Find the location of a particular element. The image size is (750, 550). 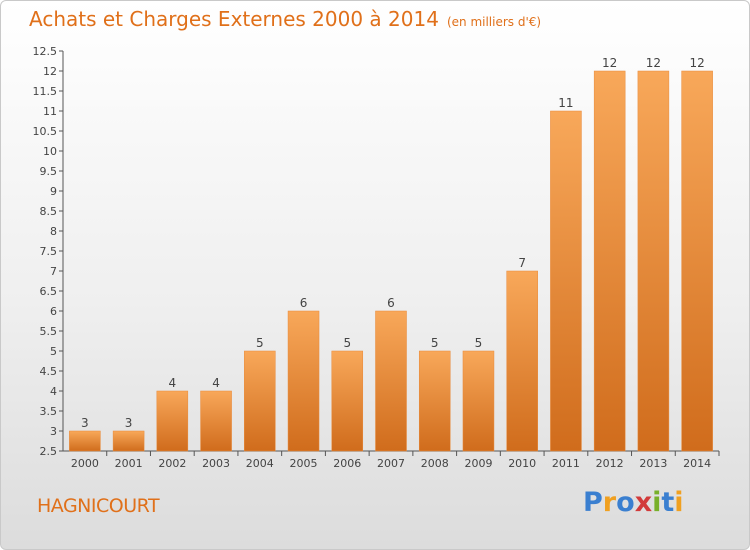

x-tick-label: 2014 is located at coordinates (697, 463).